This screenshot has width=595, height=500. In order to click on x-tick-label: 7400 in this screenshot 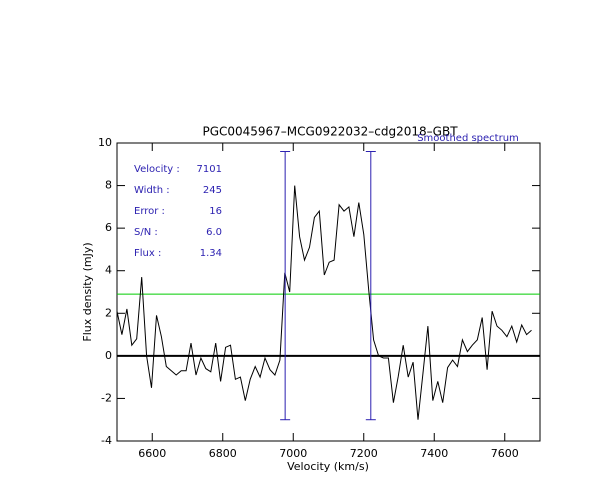, I will do `click(434, 453)`.